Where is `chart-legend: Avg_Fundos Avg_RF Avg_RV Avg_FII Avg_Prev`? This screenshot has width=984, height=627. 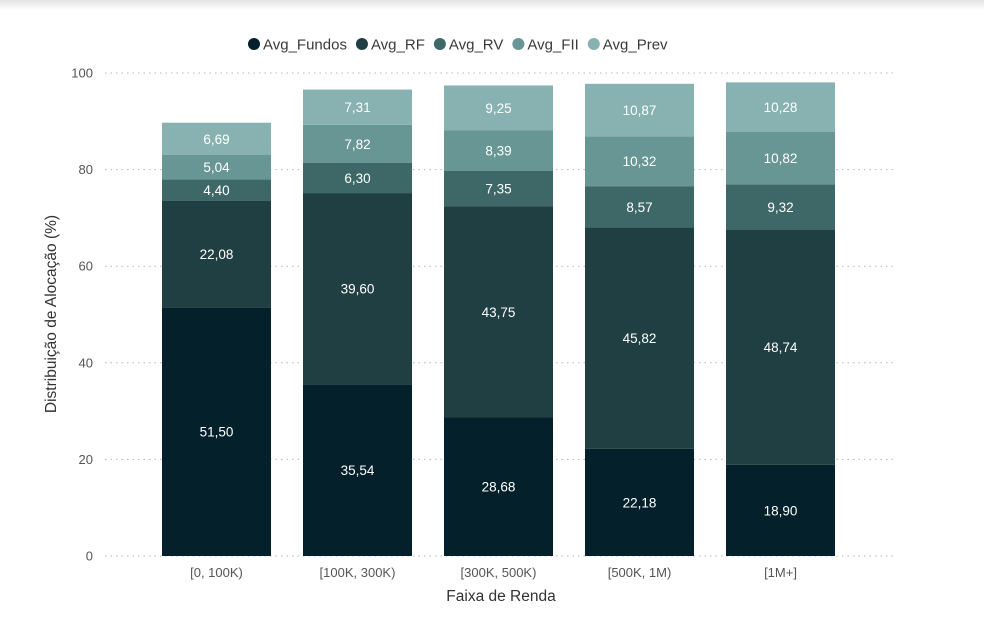 chart-legend: Avg_Fundos Avg_RF Avg_RV Avg_FII Avg_Prev is located at coordinates (458, 45).